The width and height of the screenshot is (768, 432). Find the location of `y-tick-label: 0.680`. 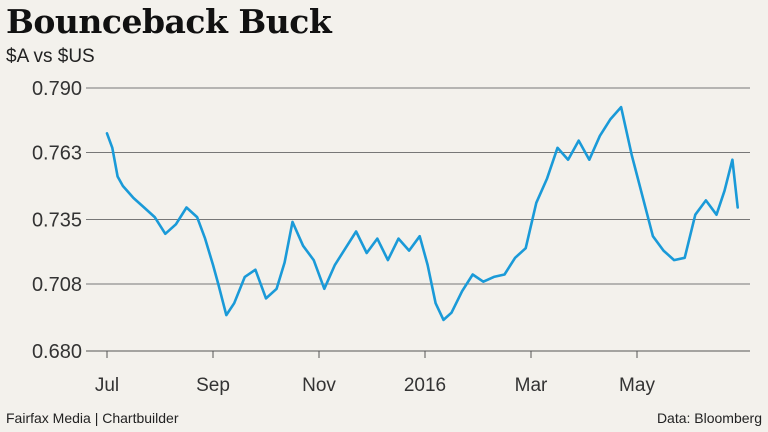

y-tick-label: 0.680 is located at coordinates (57, 352).